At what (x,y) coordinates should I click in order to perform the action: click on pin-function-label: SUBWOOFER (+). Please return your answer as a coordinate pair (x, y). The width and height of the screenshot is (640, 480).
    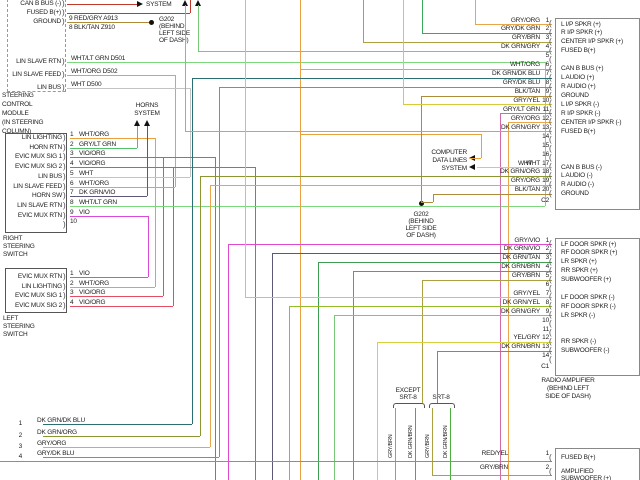
    Looking at the image, I should click on (586, 477).